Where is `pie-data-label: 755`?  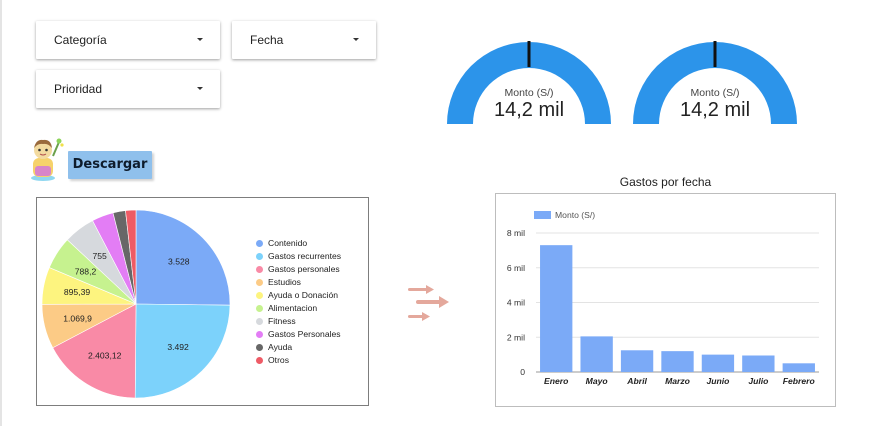
pie-data-label: 755 is located at coordinates (99, 256).